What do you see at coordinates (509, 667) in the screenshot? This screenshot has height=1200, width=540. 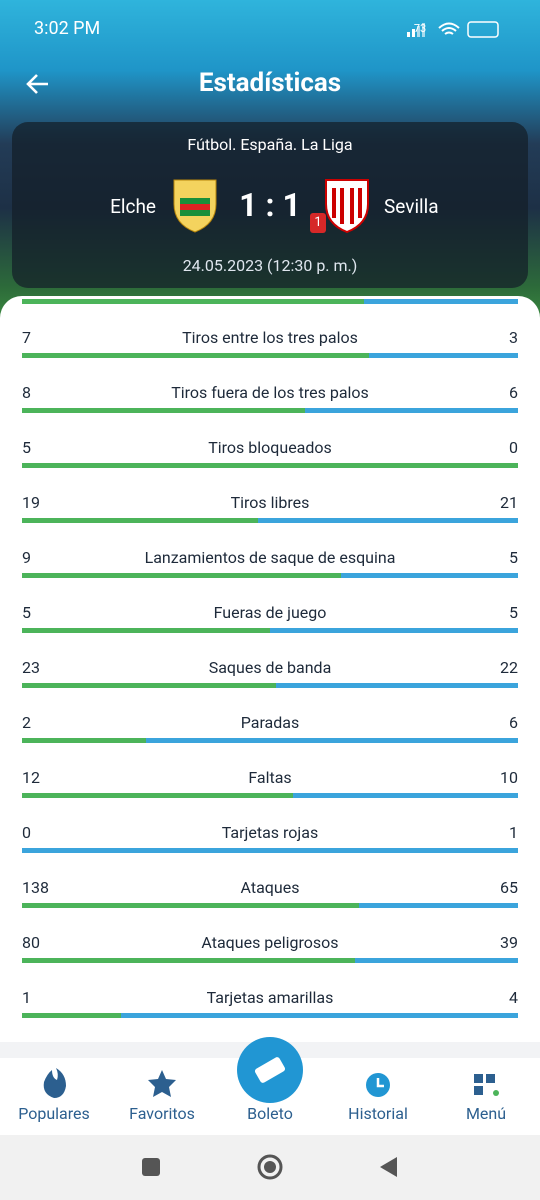 I see `away-value: 22` at bounding box center [509, 667].